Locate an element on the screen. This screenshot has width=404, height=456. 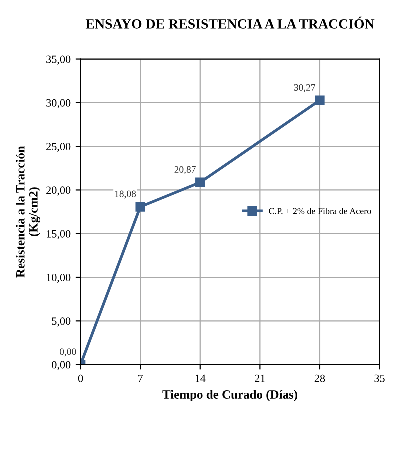
data-label: 0,00 is located at coordinates (68, 352).